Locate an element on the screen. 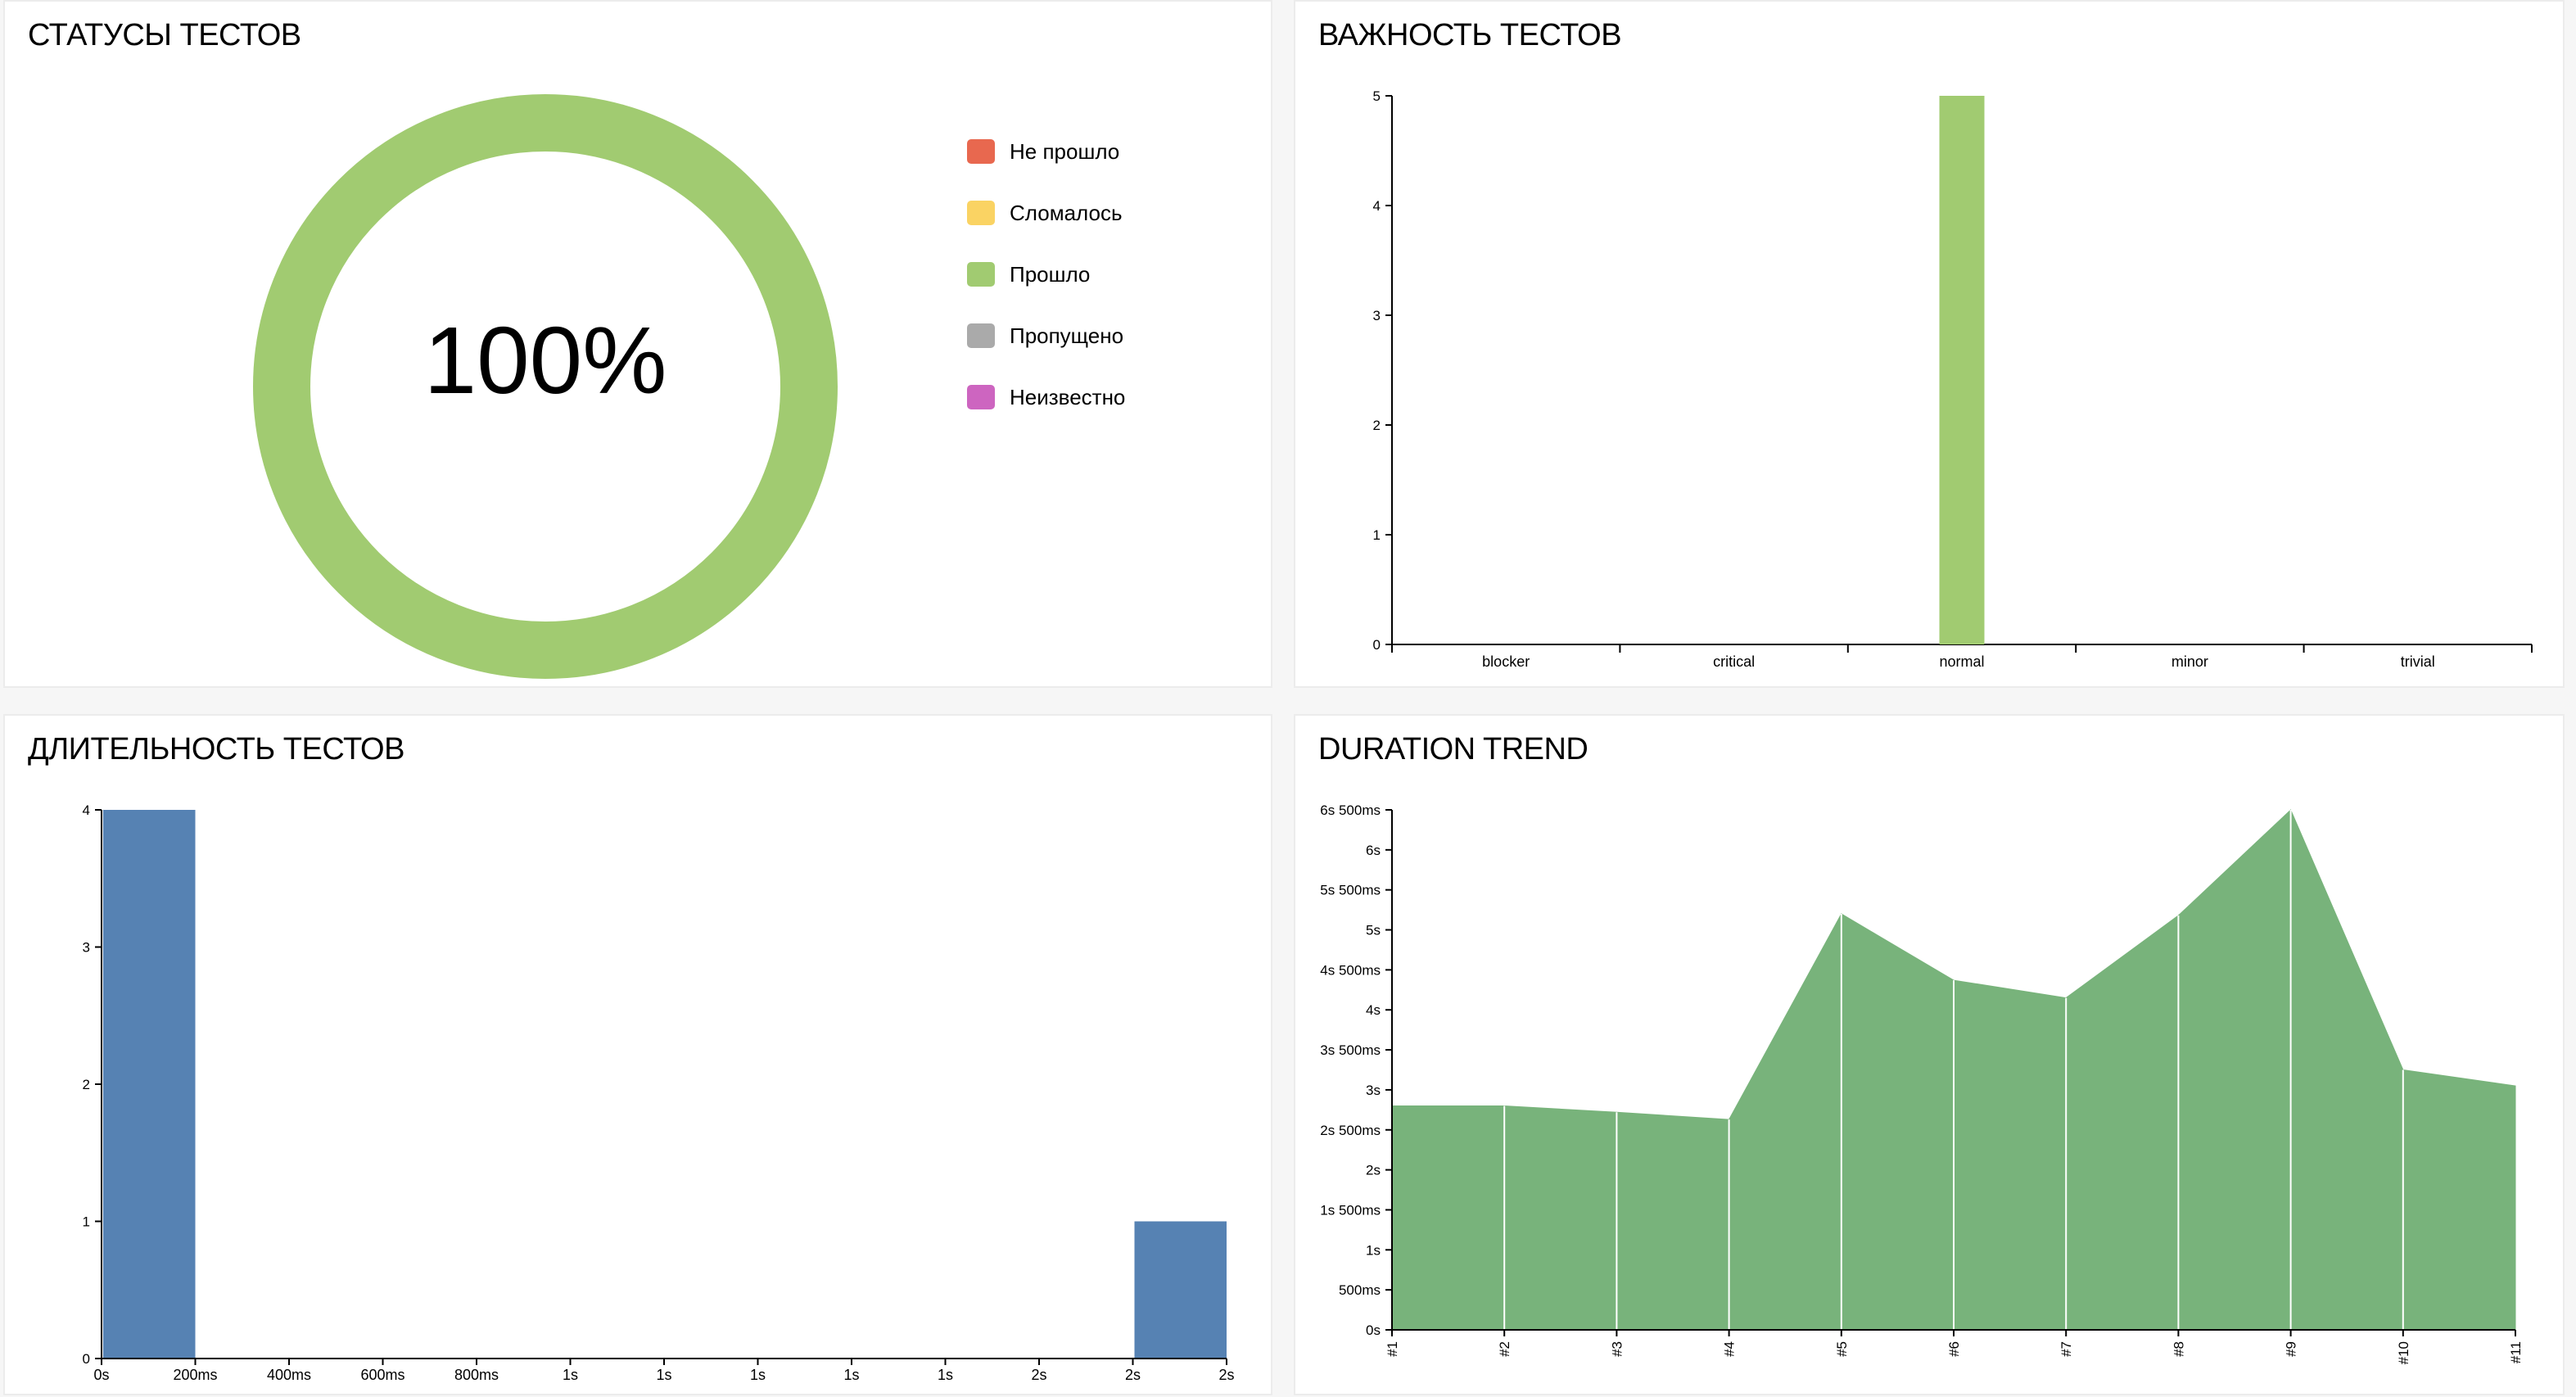 This screenshot has width=2576, height=1397. x-tick-label: #10 is located at coordinates (2403, 1352).